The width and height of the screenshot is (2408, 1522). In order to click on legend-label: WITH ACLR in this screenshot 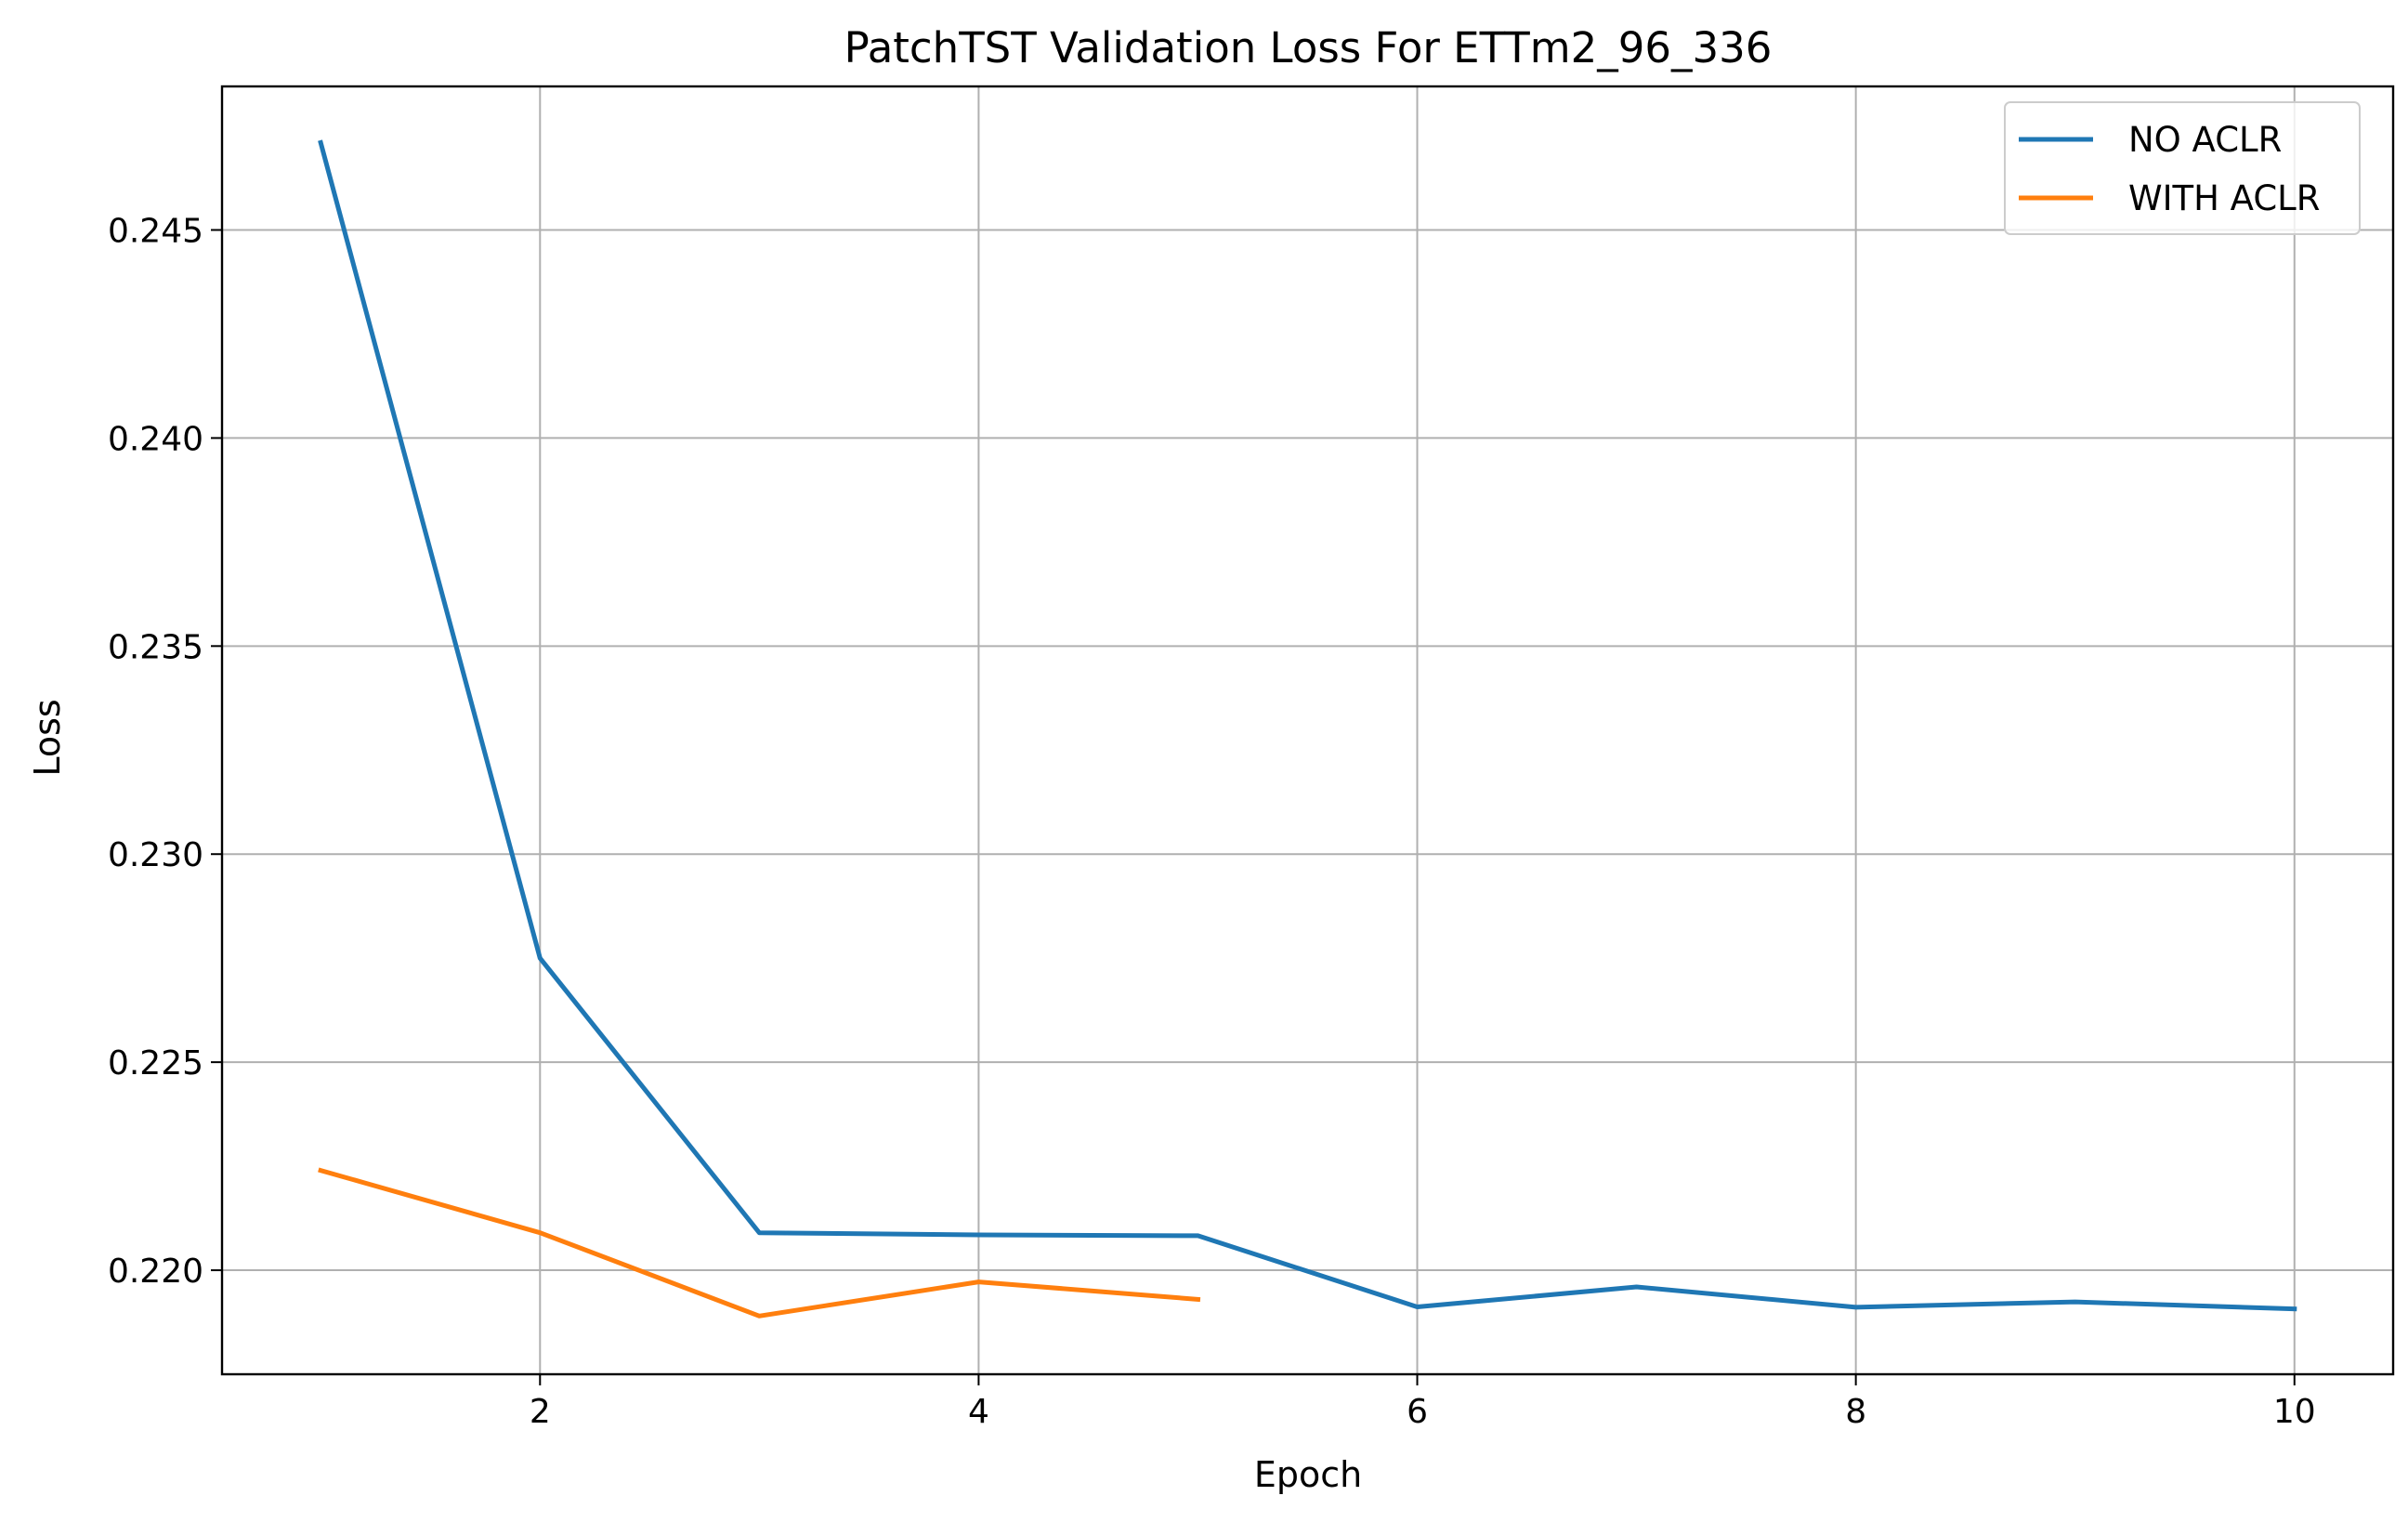, I will do `click(2224, 198)`.